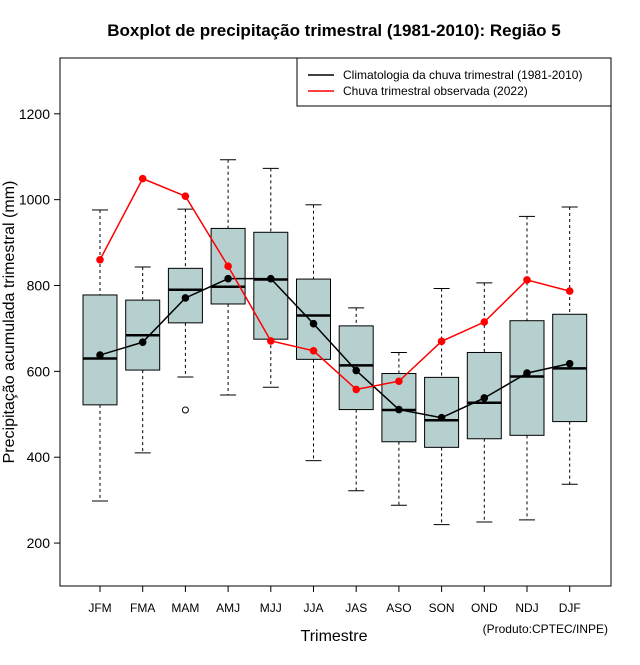 The height and width of the screenshot is (665, 640). I want to click on box-jja, so click(313, 333).